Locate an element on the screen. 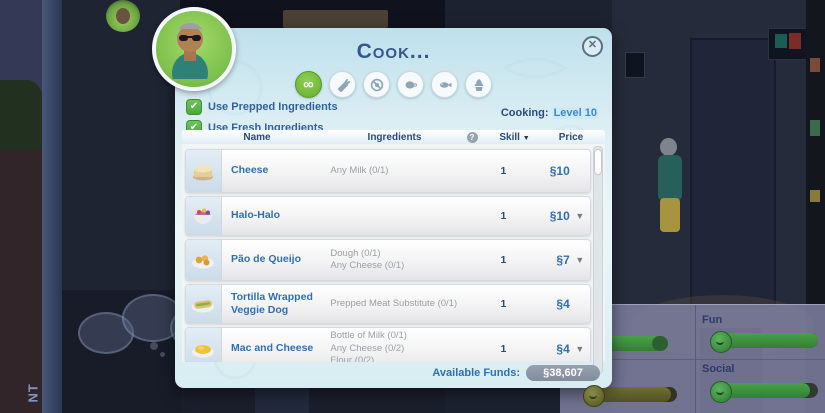 This screenshot has height=413, width=825. recipe-table-header: Name Ingredients ? Skill ▼ Price is located at coordinates (393, 137).